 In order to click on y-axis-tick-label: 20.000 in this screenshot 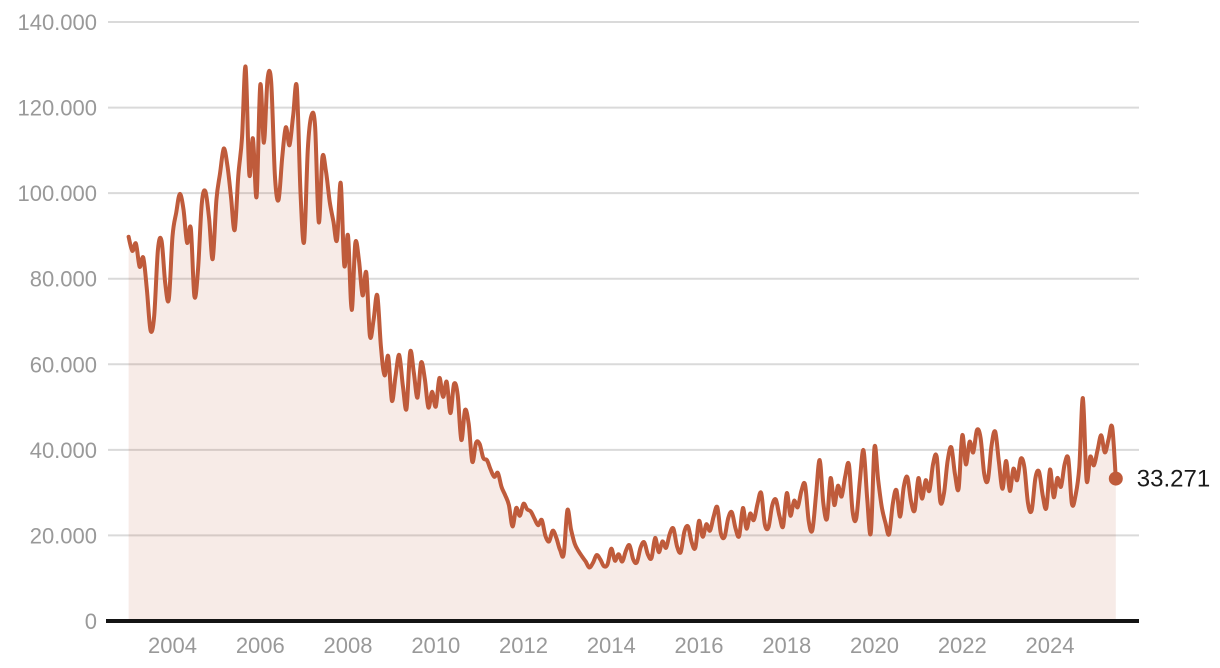, I will do `click(63, 535)`.